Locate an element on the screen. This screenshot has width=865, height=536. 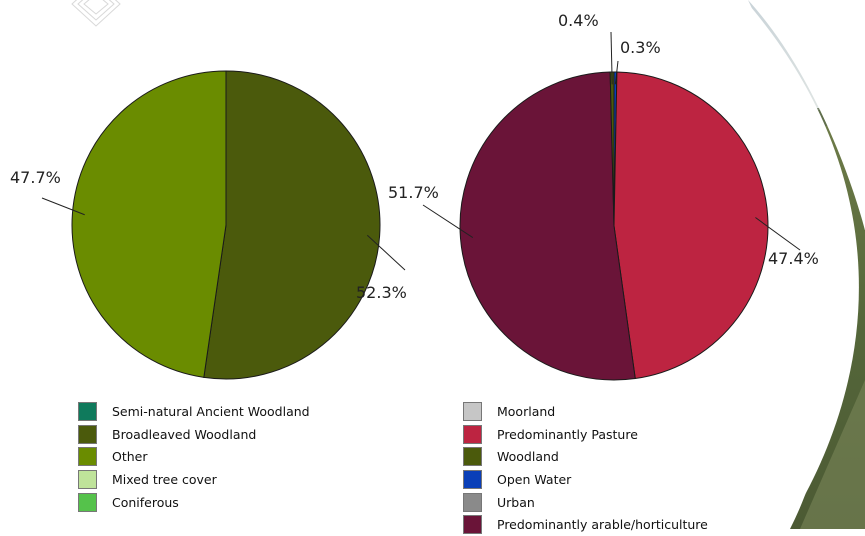
legend-item: Woodland is located at coordinates (585, 456).